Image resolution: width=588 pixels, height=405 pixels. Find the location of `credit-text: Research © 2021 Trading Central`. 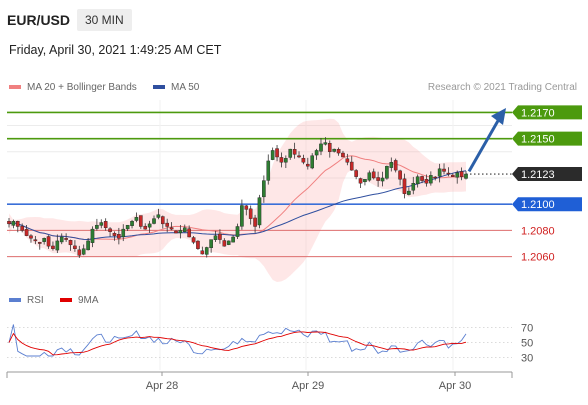

credit-text: Research © 2021 Trading Central is located at coordinates (502, 87).